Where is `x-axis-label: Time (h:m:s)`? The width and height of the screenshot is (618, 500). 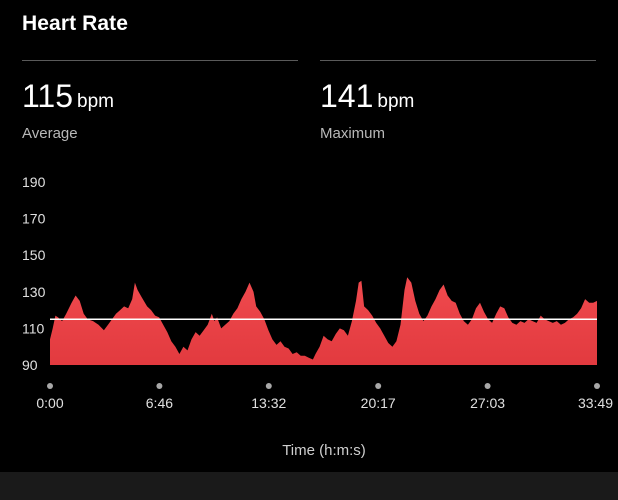
x-axis-label: Time (h:m:s) is located at coordinates (324, 450).